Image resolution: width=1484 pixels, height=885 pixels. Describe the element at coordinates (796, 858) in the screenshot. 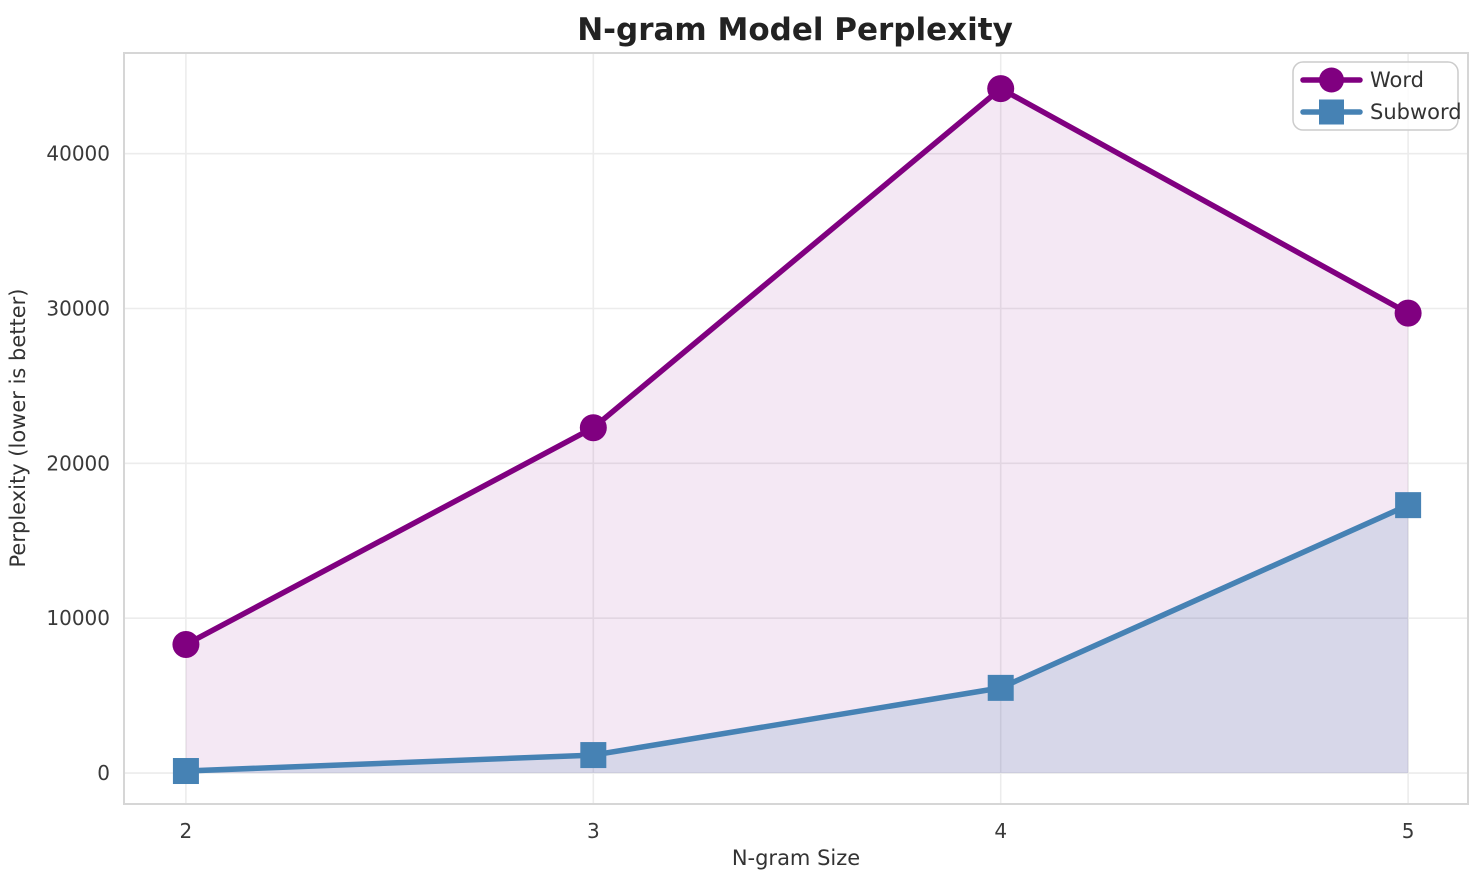

I see `x-axis-label: N-gram Size` at that location.